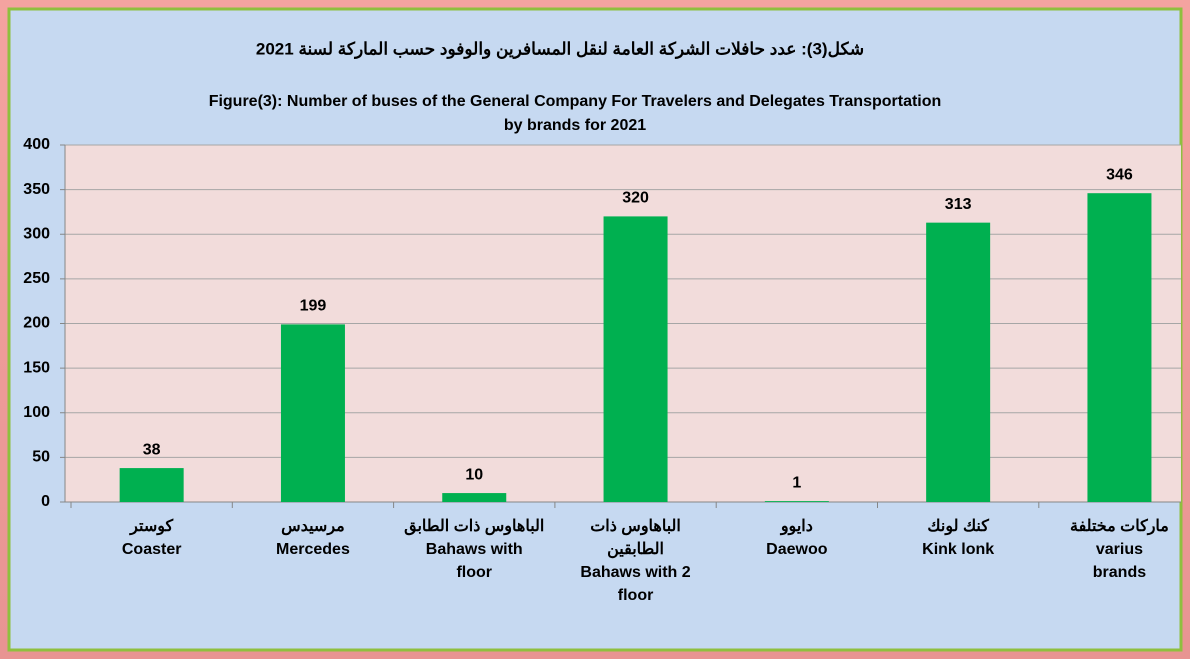 The image size is (1190, 659). Describe the element at coordinates (635, 198) in the screenshot. I see `data-label: 320` at that location.